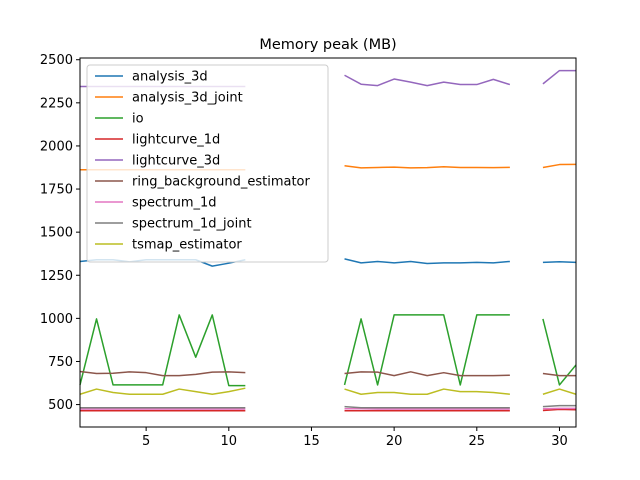 This screenshot has height=480, width=640. Describe the element at coordinates (311, 441) in the screenshot. I see `x-tick-label: 15` at that location.